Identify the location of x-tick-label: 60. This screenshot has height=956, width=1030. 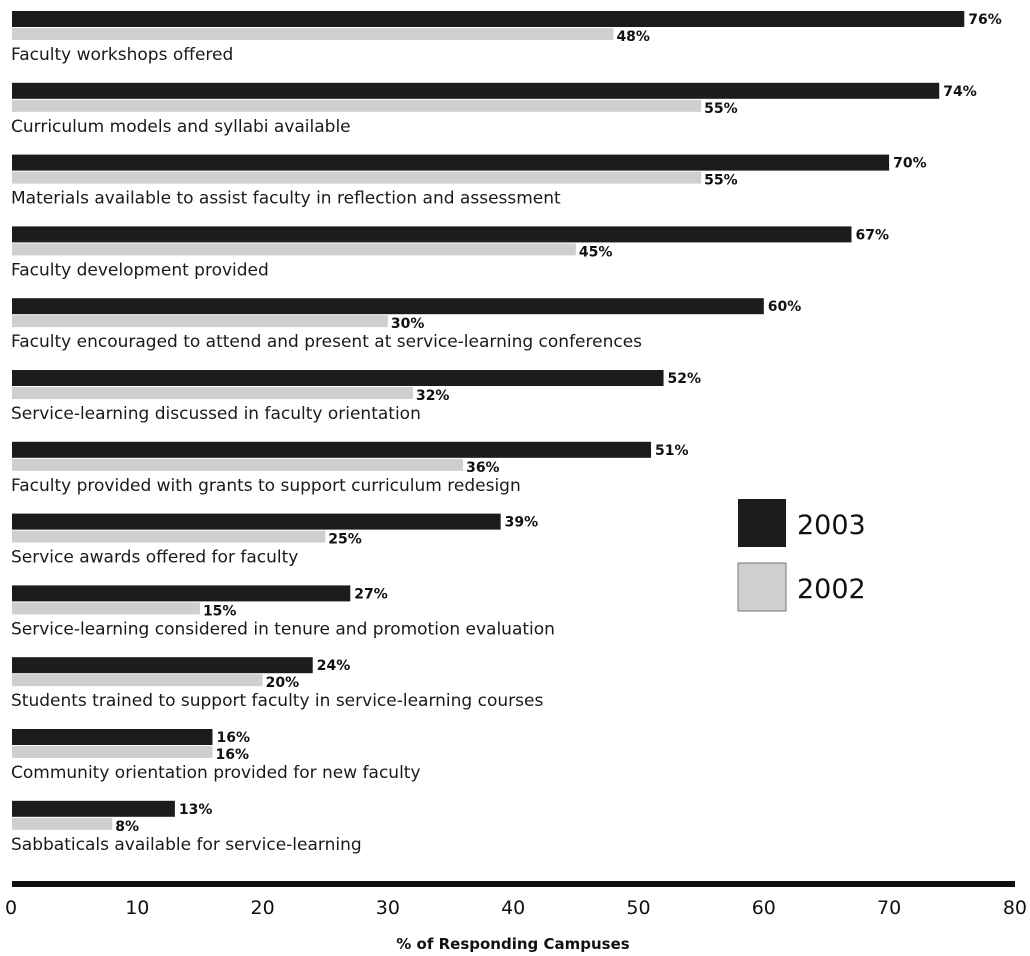
(764, 908).